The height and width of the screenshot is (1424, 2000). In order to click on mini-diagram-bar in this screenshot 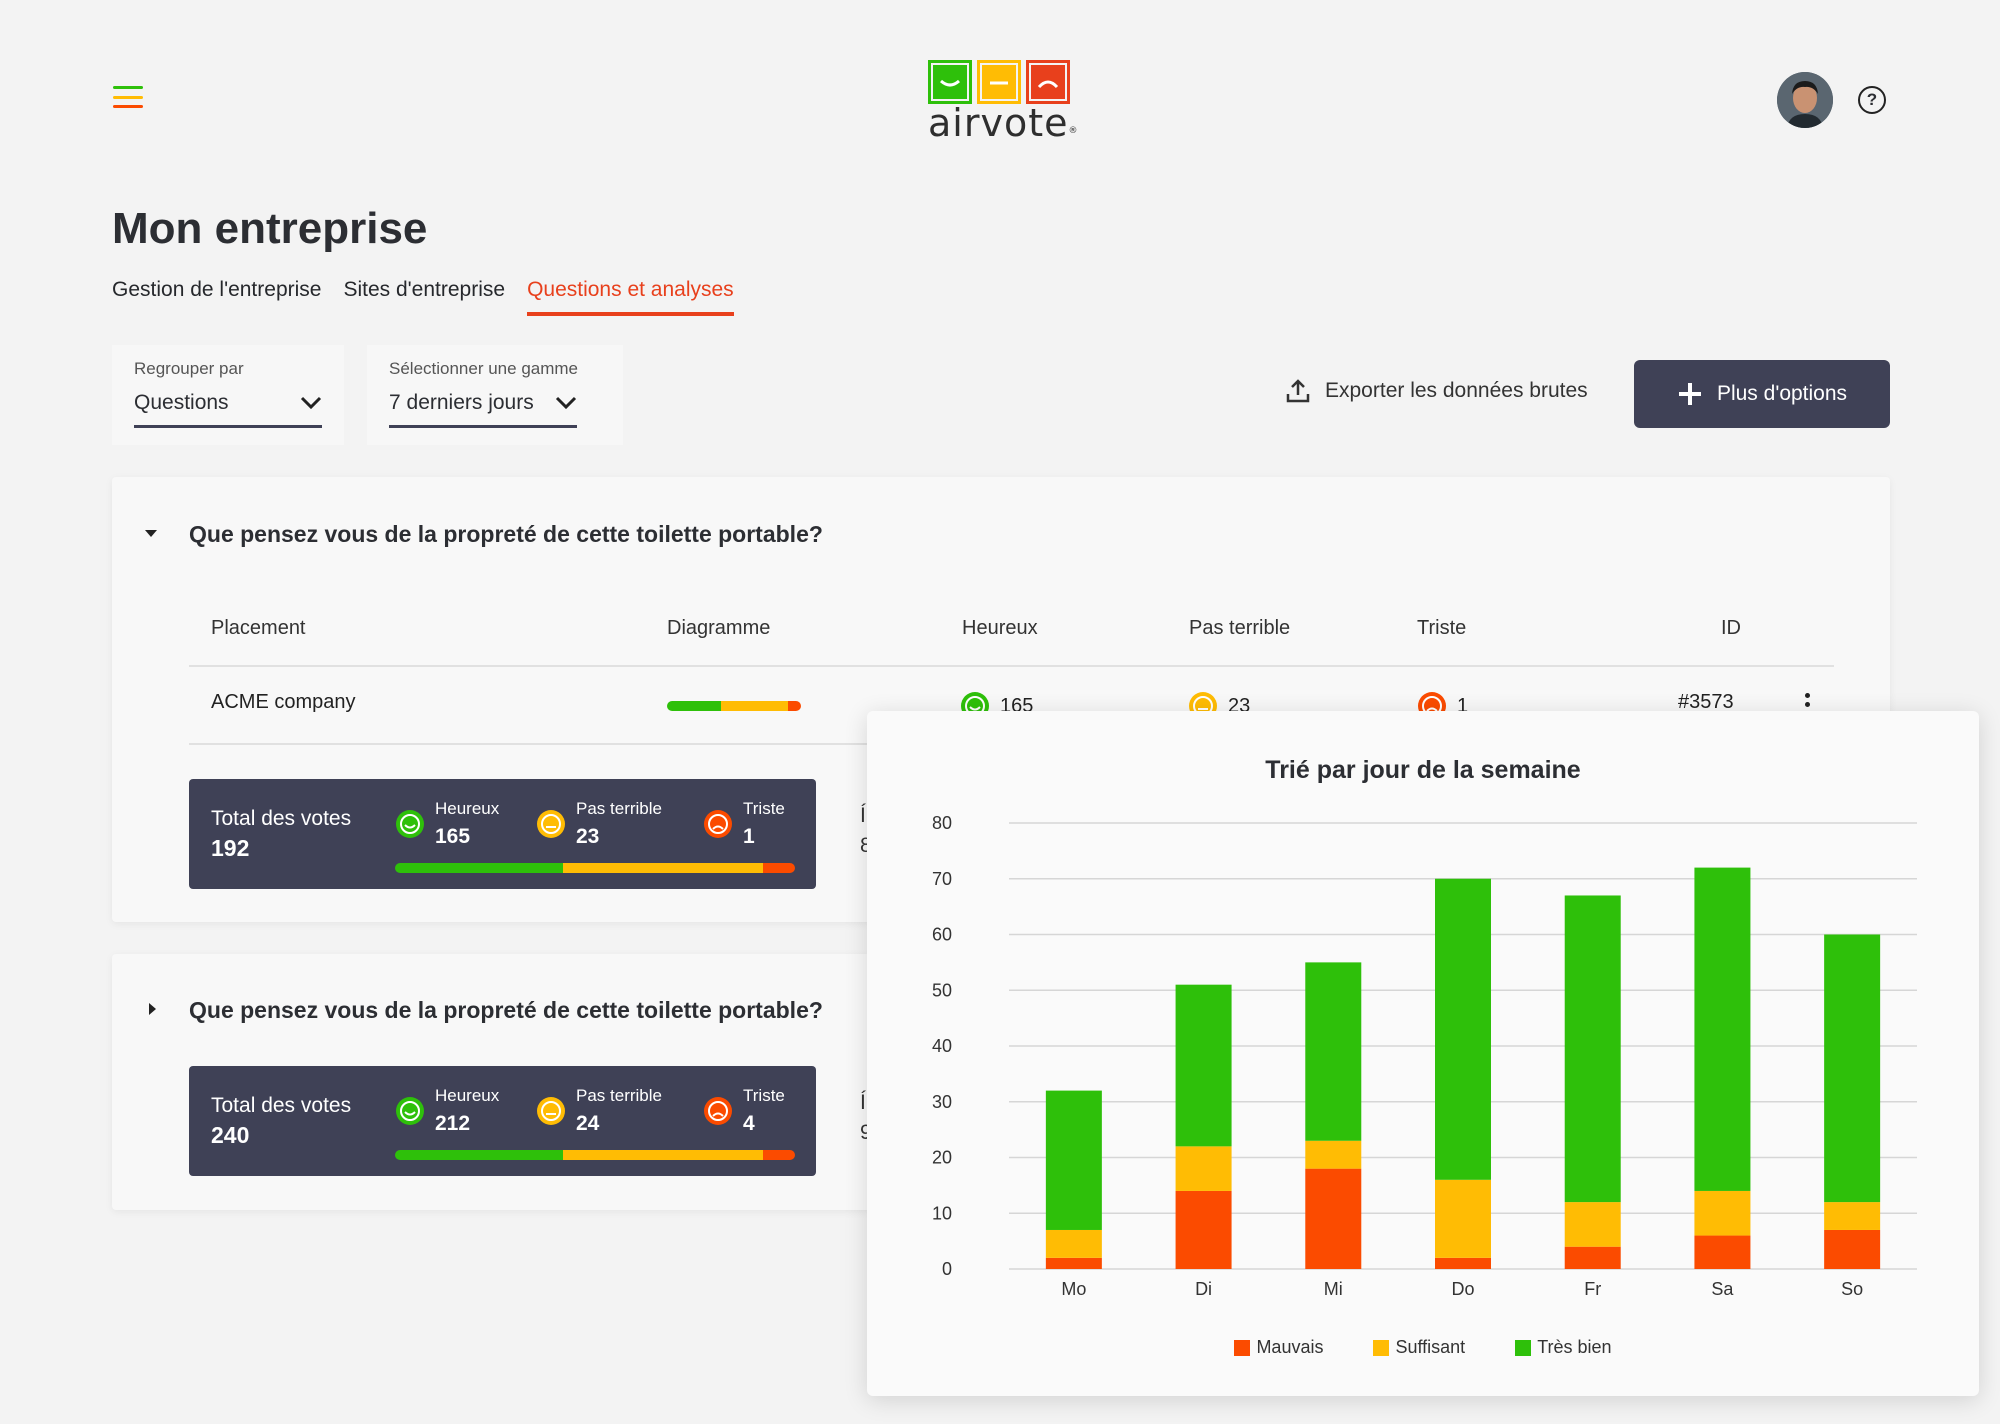, I will do `click(734, 706)`.